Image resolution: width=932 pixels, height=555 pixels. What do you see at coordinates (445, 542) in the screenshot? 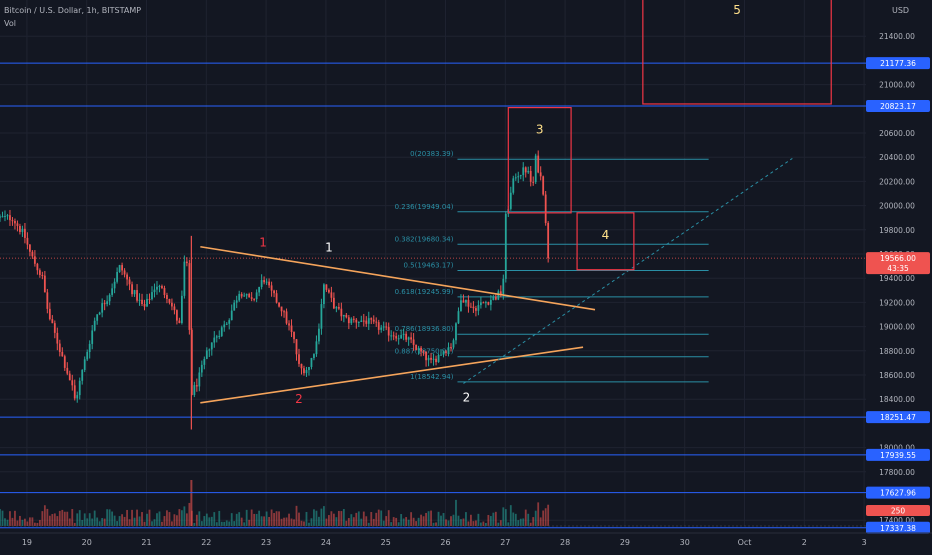
I see `time-tick-label: 26` at bounding box center [445, 542].